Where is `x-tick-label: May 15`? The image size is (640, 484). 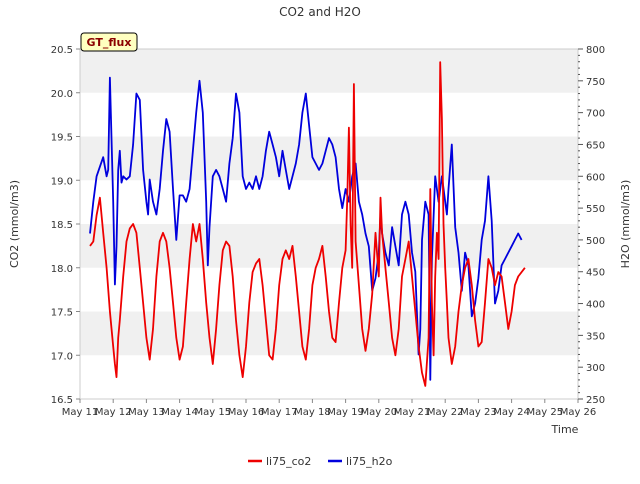
x-tick-label: May 15 is located at coordinates (213, 412).